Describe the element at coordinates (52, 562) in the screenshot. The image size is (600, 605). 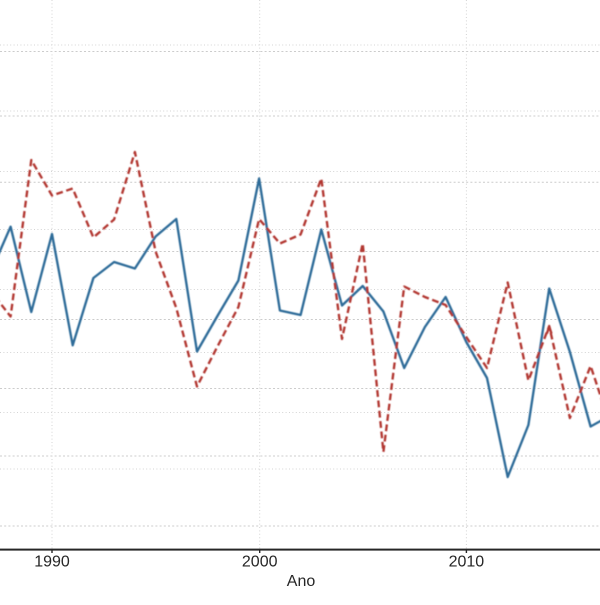
I see `svg-text: 1990` at that location.